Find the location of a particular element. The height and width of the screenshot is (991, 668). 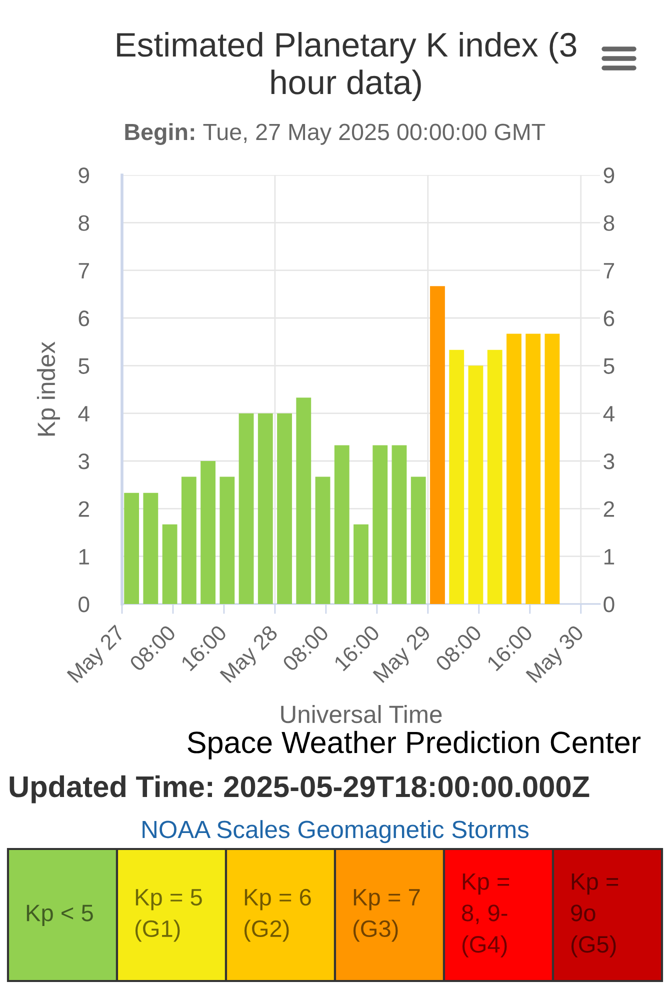

category-label: Kp = 7 (G3) is located at coordinates (386, 915).